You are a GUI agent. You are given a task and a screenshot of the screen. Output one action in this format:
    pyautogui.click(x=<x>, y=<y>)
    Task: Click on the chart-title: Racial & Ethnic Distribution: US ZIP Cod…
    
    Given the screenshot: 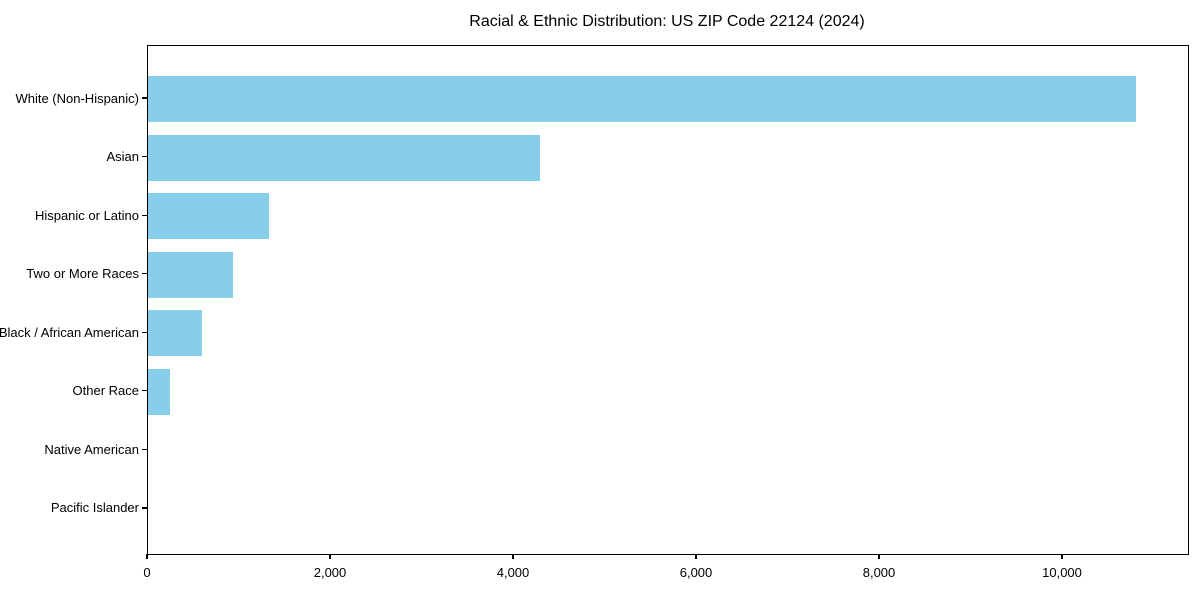 What is the action you would take?
    pyautogui.click(x=667, y=21)
    